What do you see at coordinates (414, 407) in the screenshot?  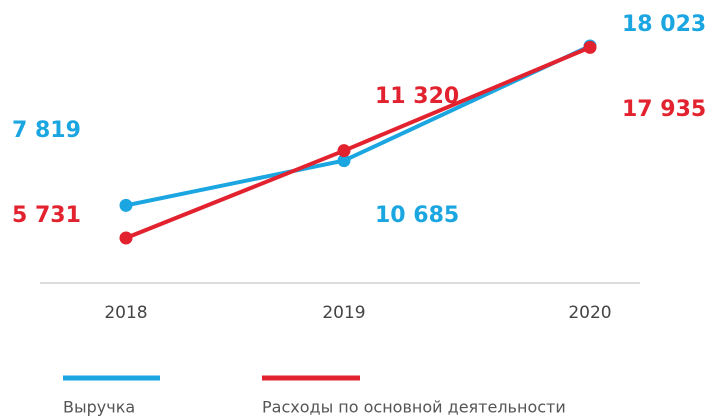 I see `legend-label: Расходы по основной деятельности` at bounding box center [414, 407].